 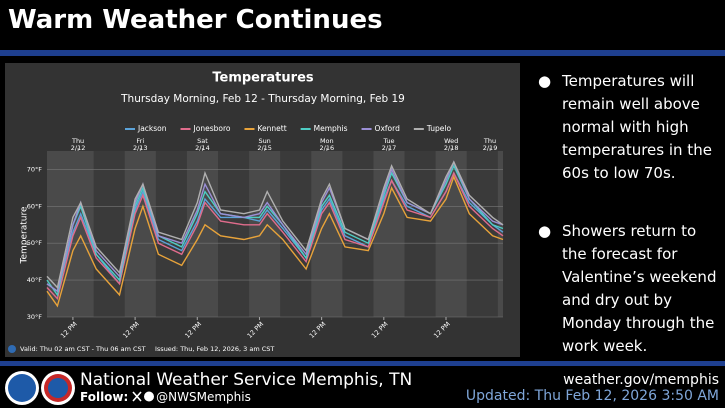 I want to click on nws-logo-inner, so click(x=58, y=388).